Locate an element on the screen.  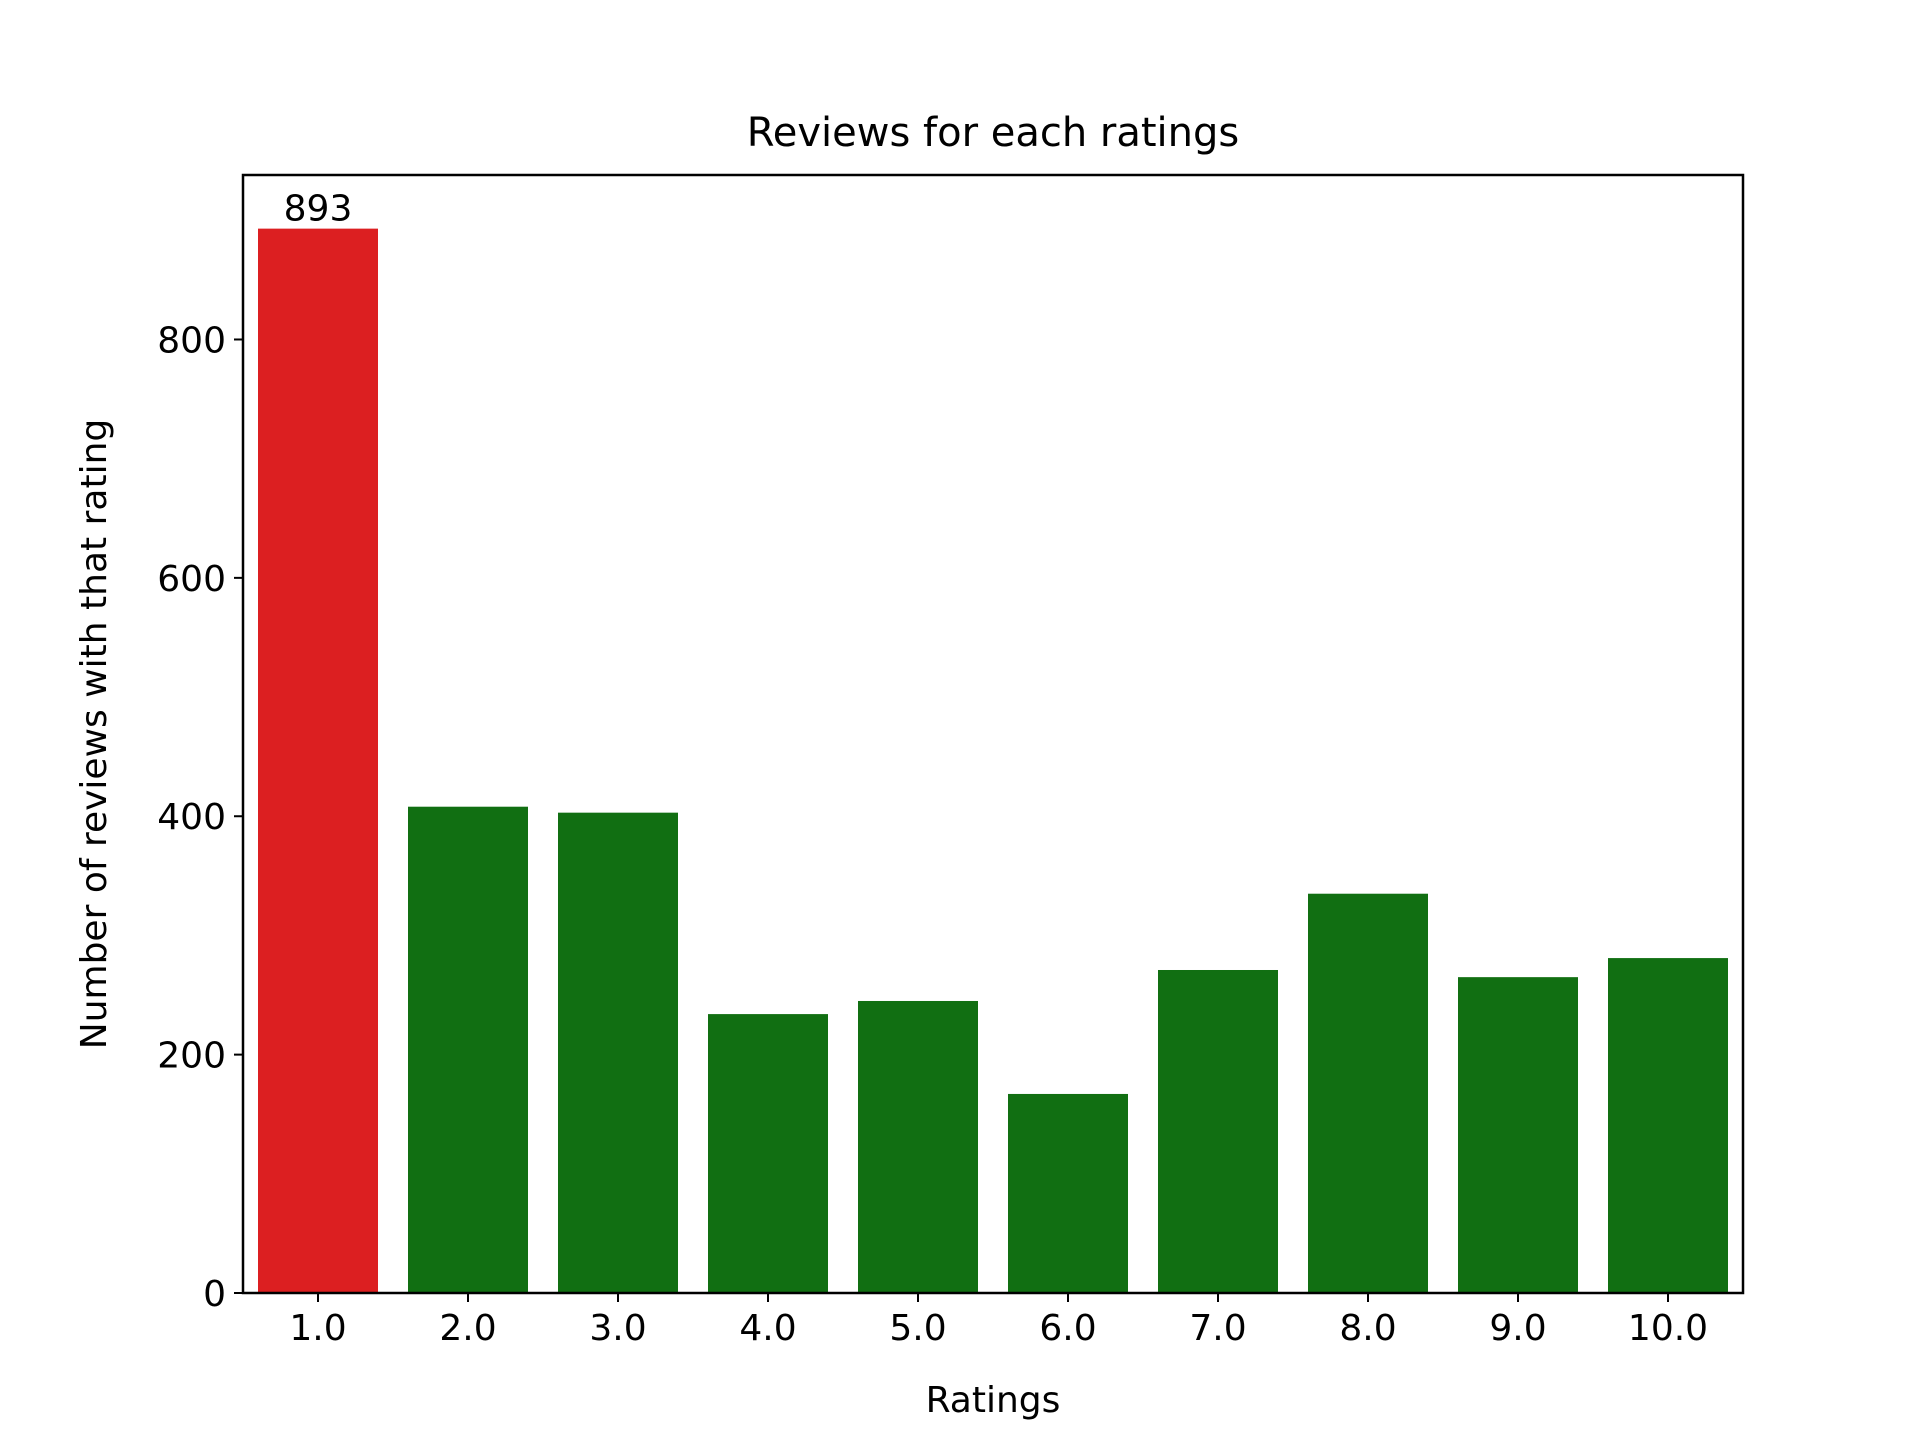
y-tick-label: 400 is located at coordinates (191, 817).